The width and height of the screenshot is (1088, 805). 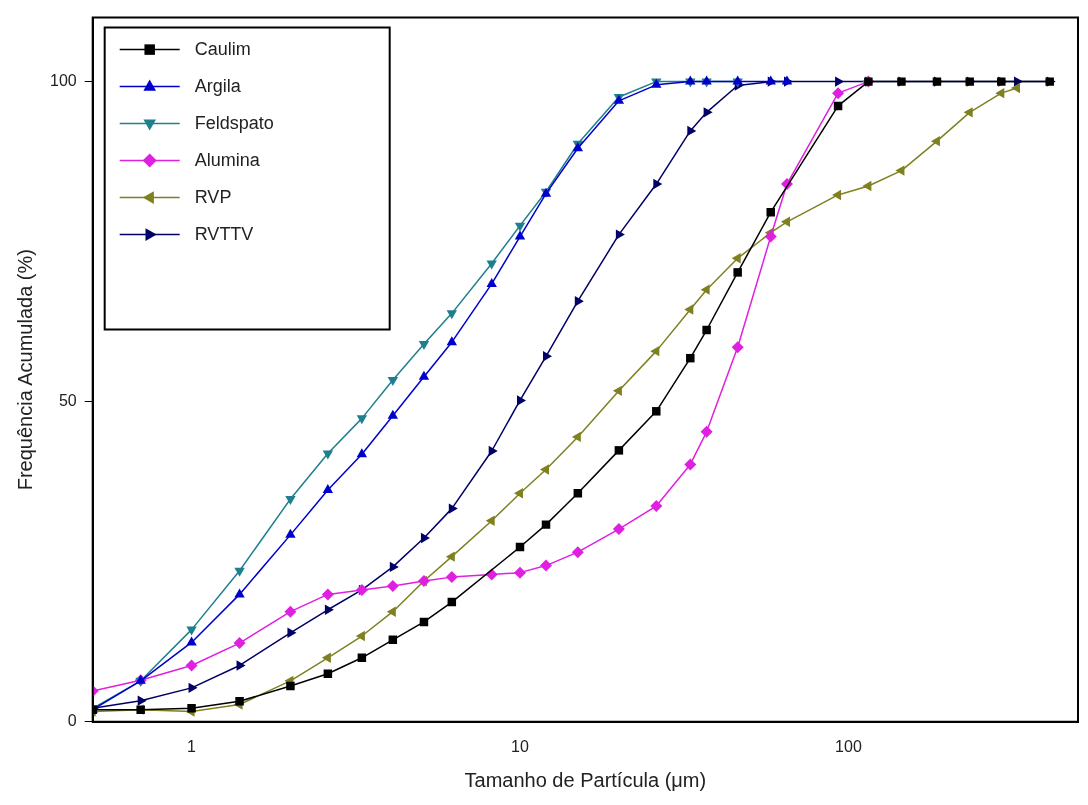 What do you see at coordinates (218, 85) in the screenshot?
I see `legend-label: Argila` at bounding box center [218, 85].